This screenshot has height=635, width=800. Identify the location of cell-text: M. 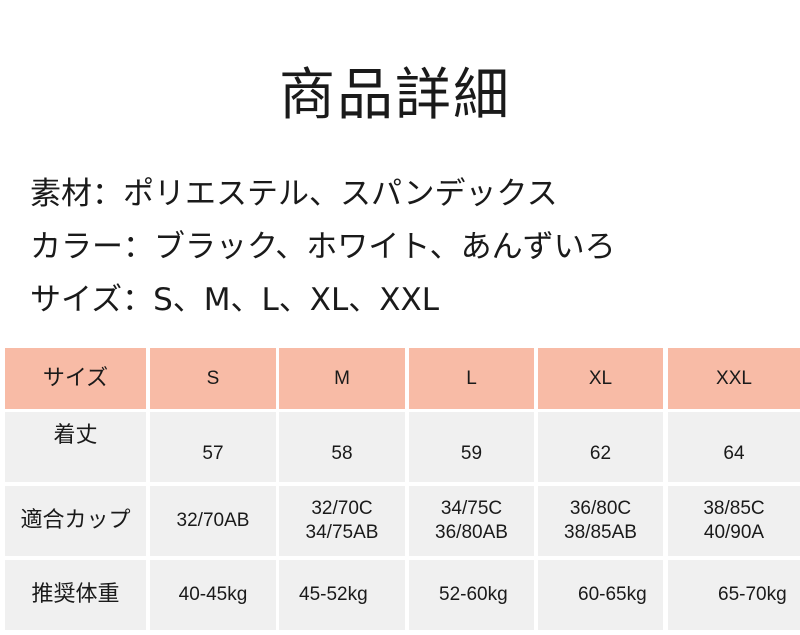
(342, 378).